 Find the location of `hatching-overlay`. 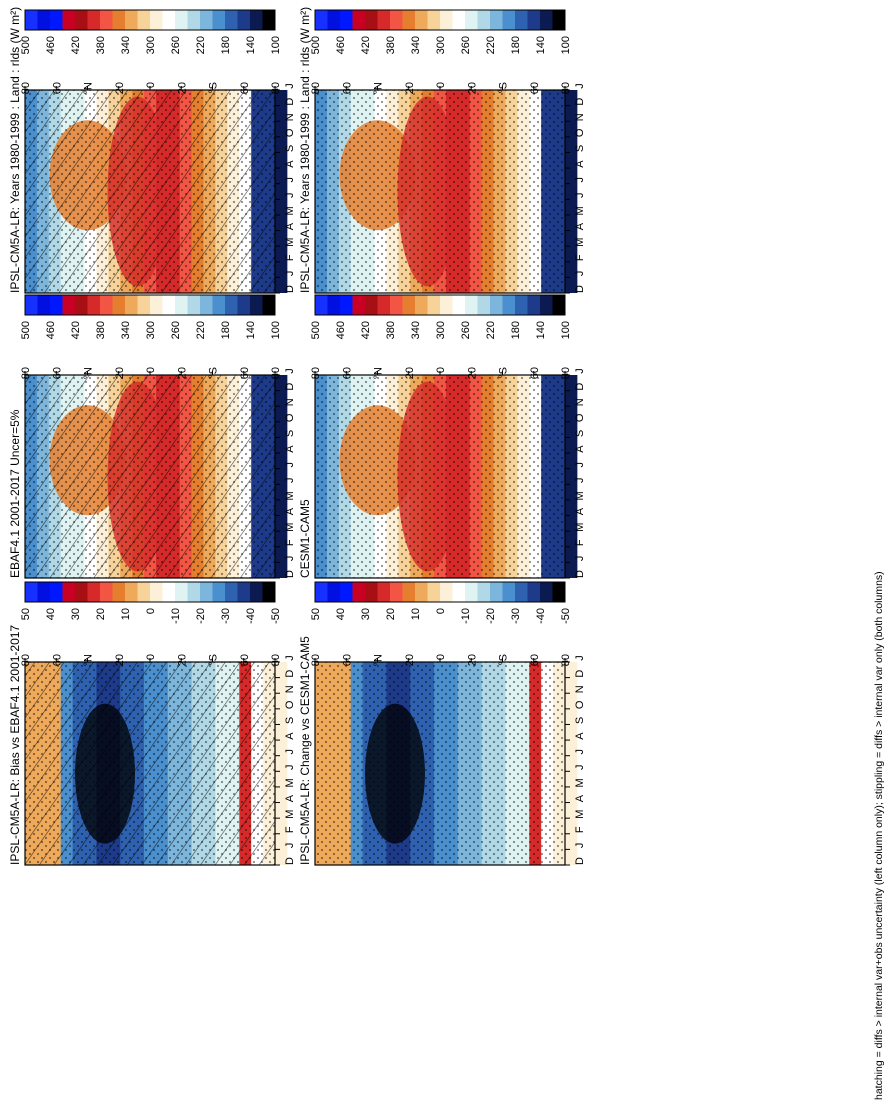

hatching-overlay is located at coordinates (150, 191).